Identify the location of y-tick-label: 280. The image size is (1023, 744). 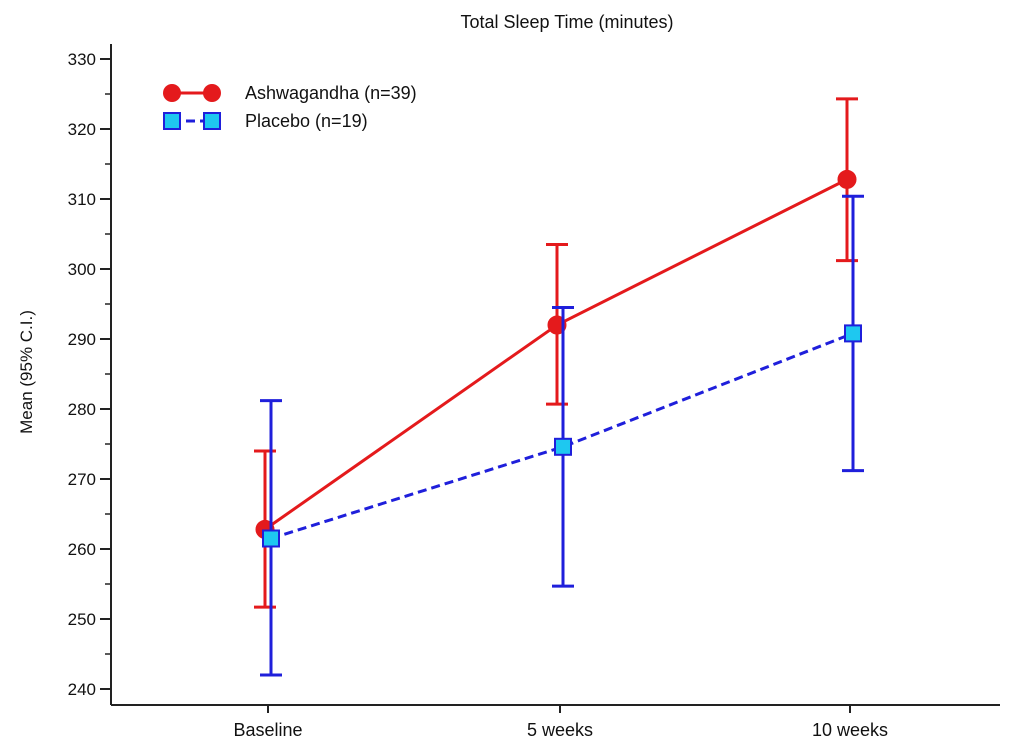
(82, 409).